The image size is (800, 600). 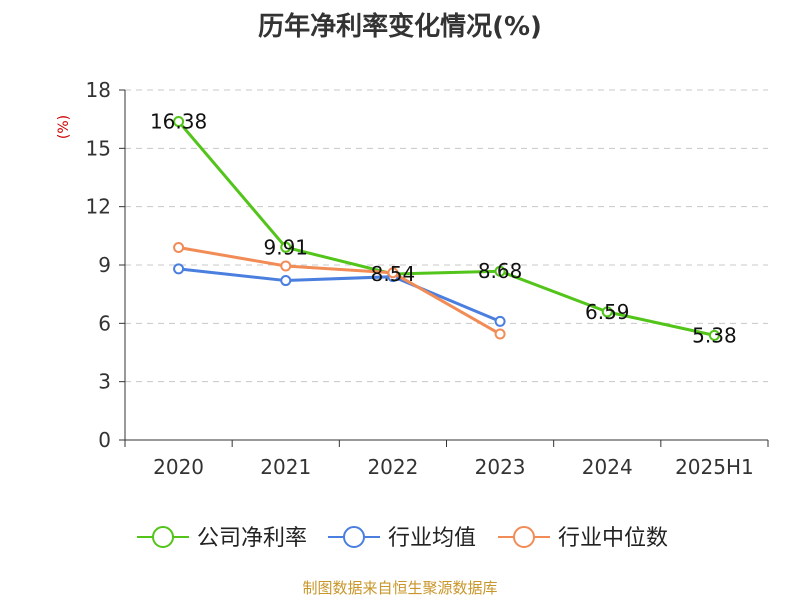 I want to click on data-label: 6.59, so click(x=607, y=312).